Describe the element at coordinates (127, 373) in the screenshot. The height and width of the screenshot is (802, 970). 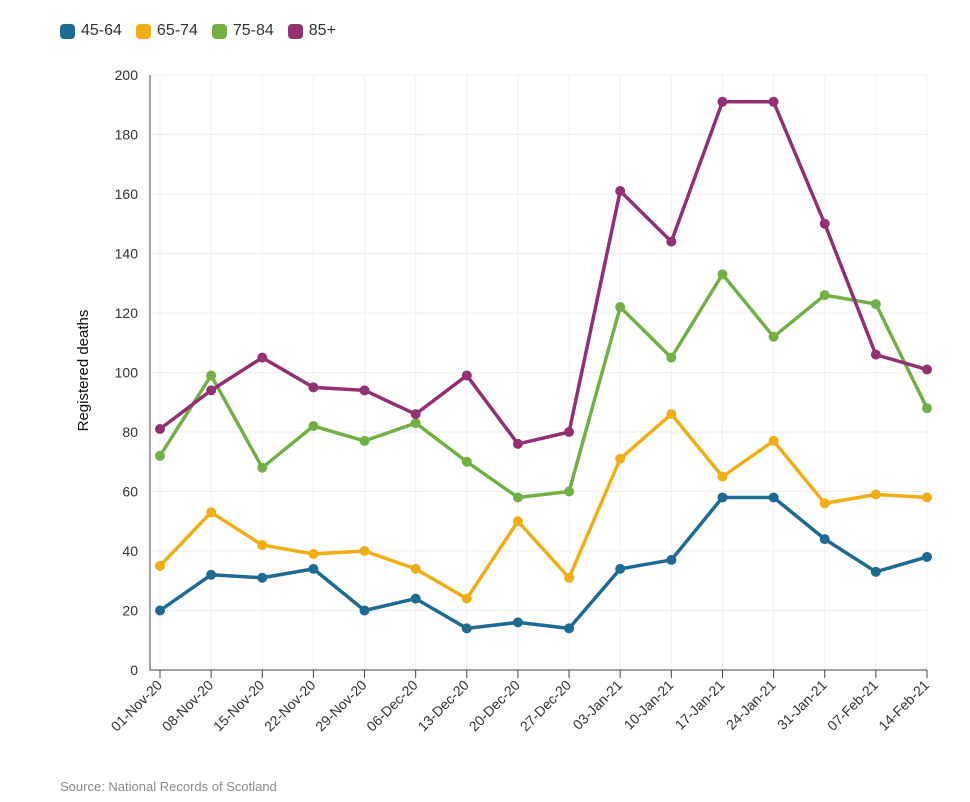
I see `y-tick-label: 100` at that location.